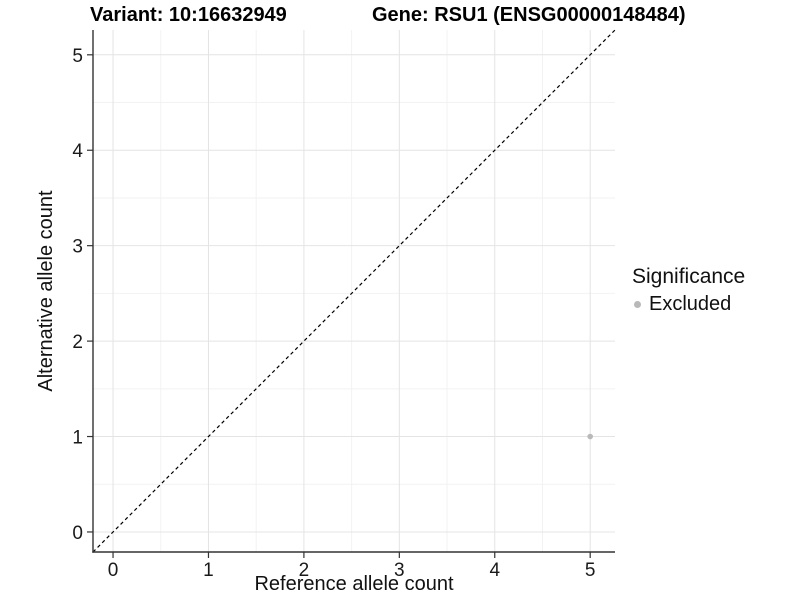 The image size is (800, 600). What do you see at coordinates (46, 291) in the screenshot?
I see `y-axis-title: Alternative allele count` at bounding box center [46, 291].